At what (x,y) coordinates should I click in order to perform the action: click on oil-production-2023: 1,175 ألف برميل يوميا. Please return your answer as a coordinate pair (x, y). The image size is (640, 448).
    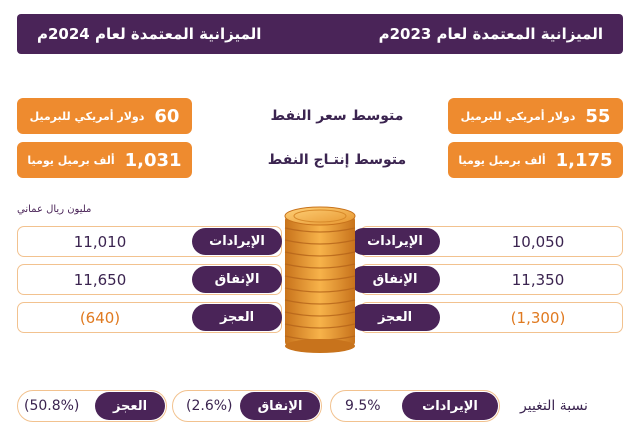
    Looking at the image, I should click on (535, 160).